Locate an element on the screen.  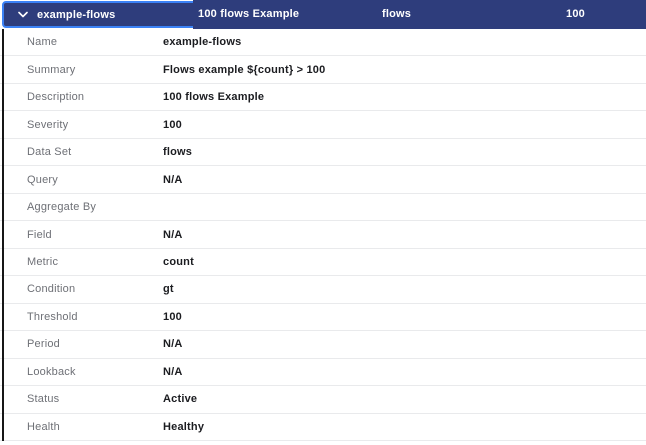
detail-row: Query N/A is located at coordinates (323, 180).